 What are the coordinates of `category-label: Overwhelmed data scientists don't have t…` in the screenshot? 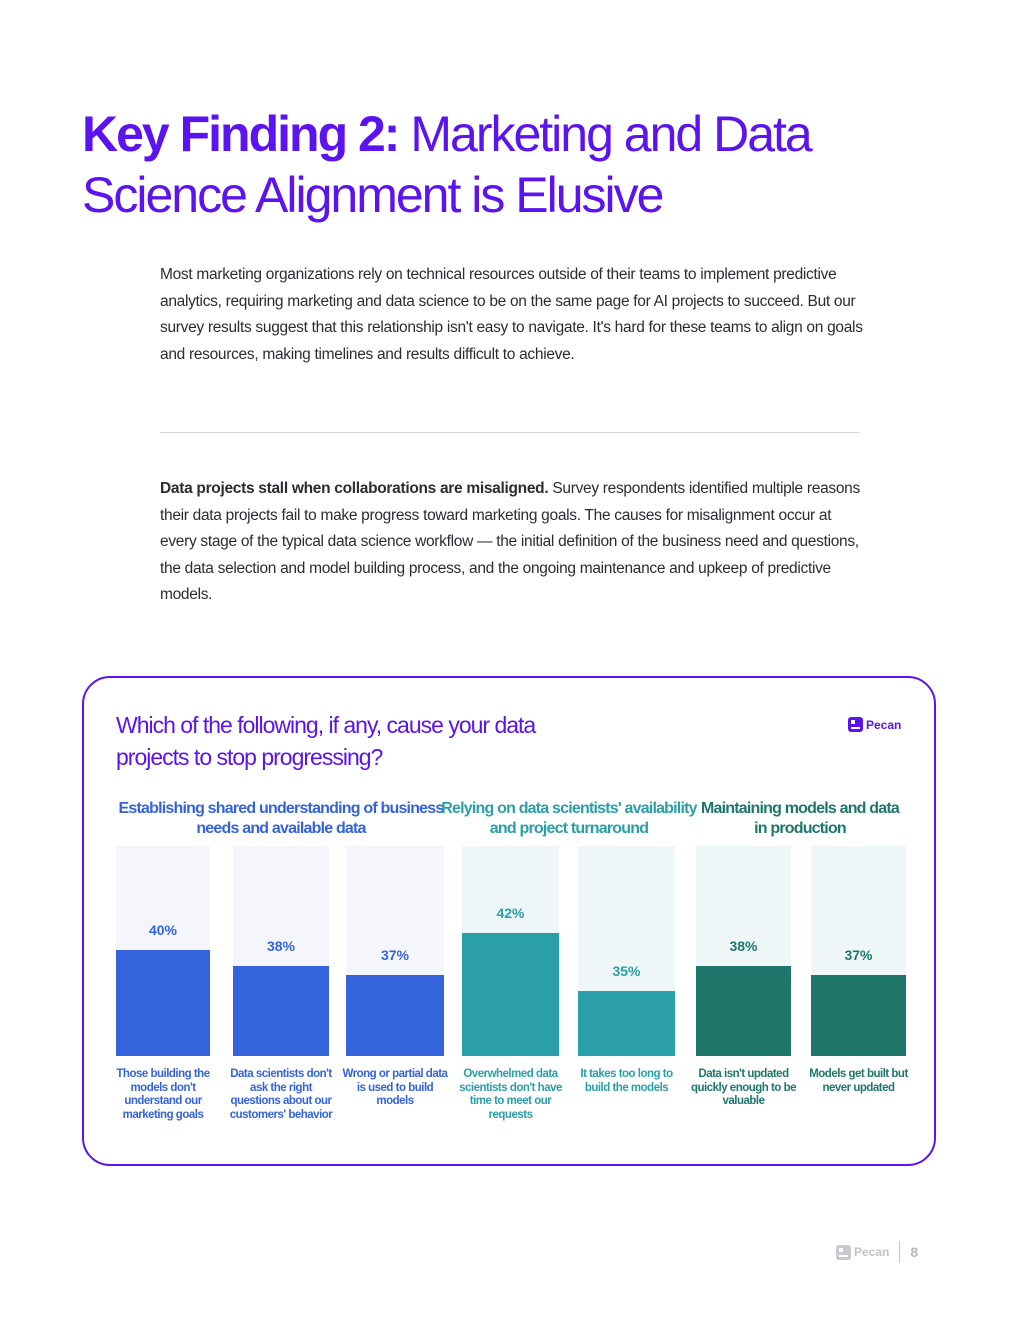 It's located at (510, 1094).